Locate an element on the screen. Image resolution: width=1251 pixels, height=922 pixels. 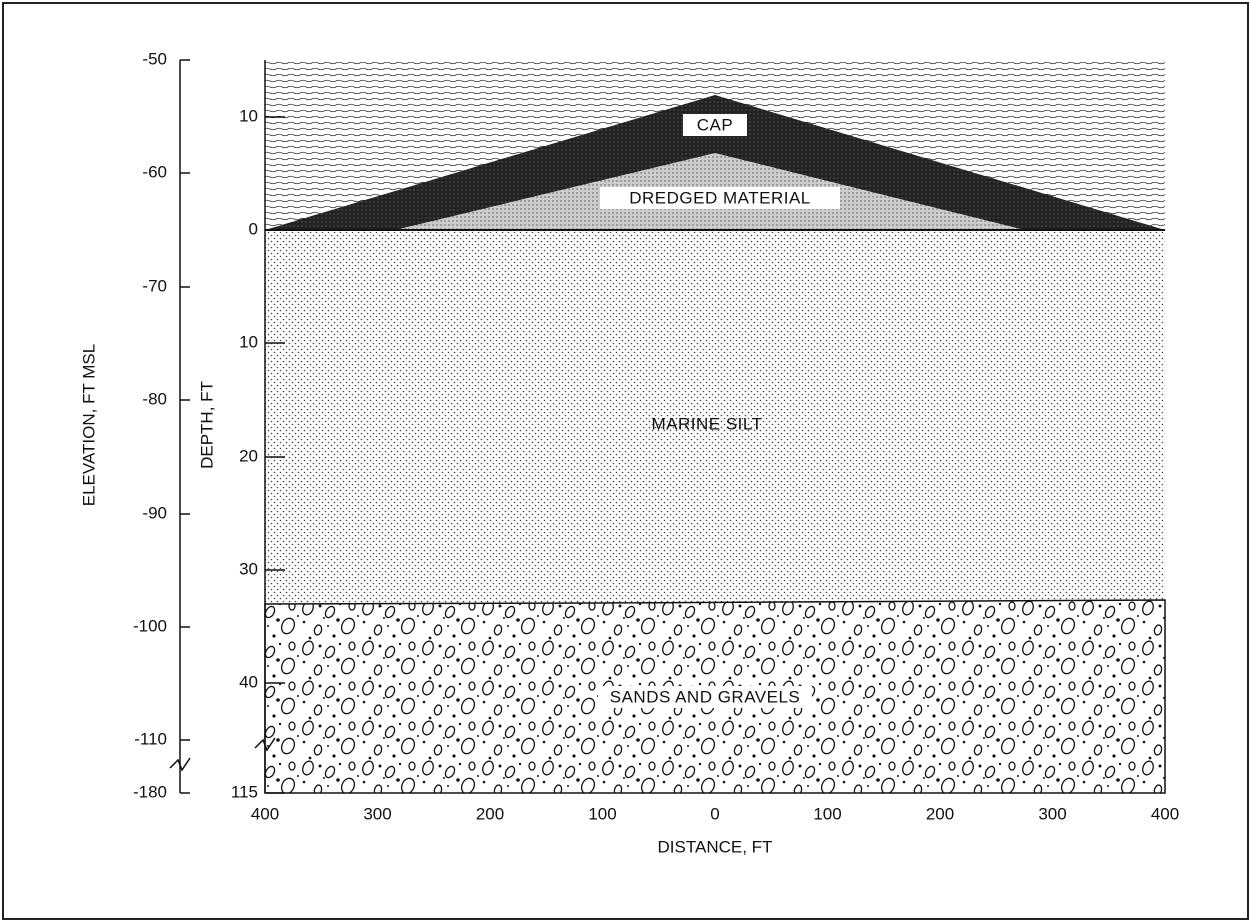
dredged-label: DREDGED MATERIAL is located at coordinates (720, 197).